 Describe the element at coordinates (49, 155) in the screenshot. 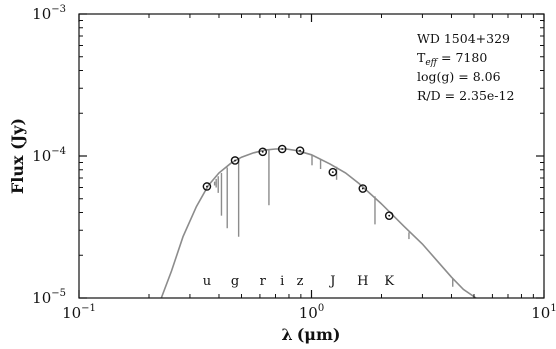

I see `y-tick-label: 10⁻⁴` at that location.